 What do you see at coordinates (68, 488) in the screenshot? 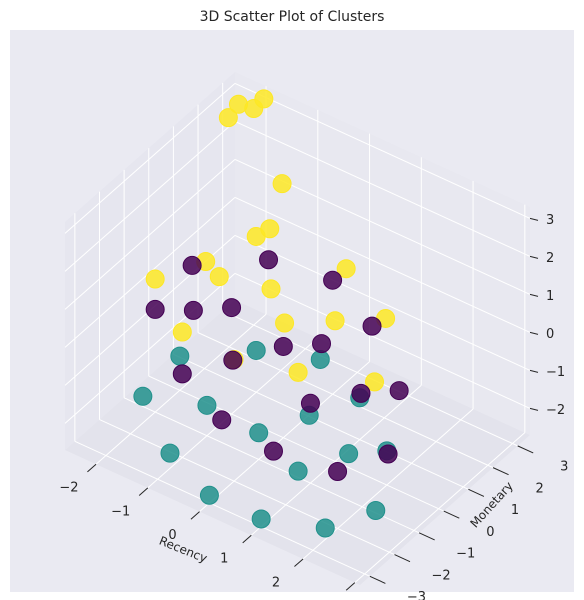
I see `x-tick-label: −2` at bounding box center [68, 488].